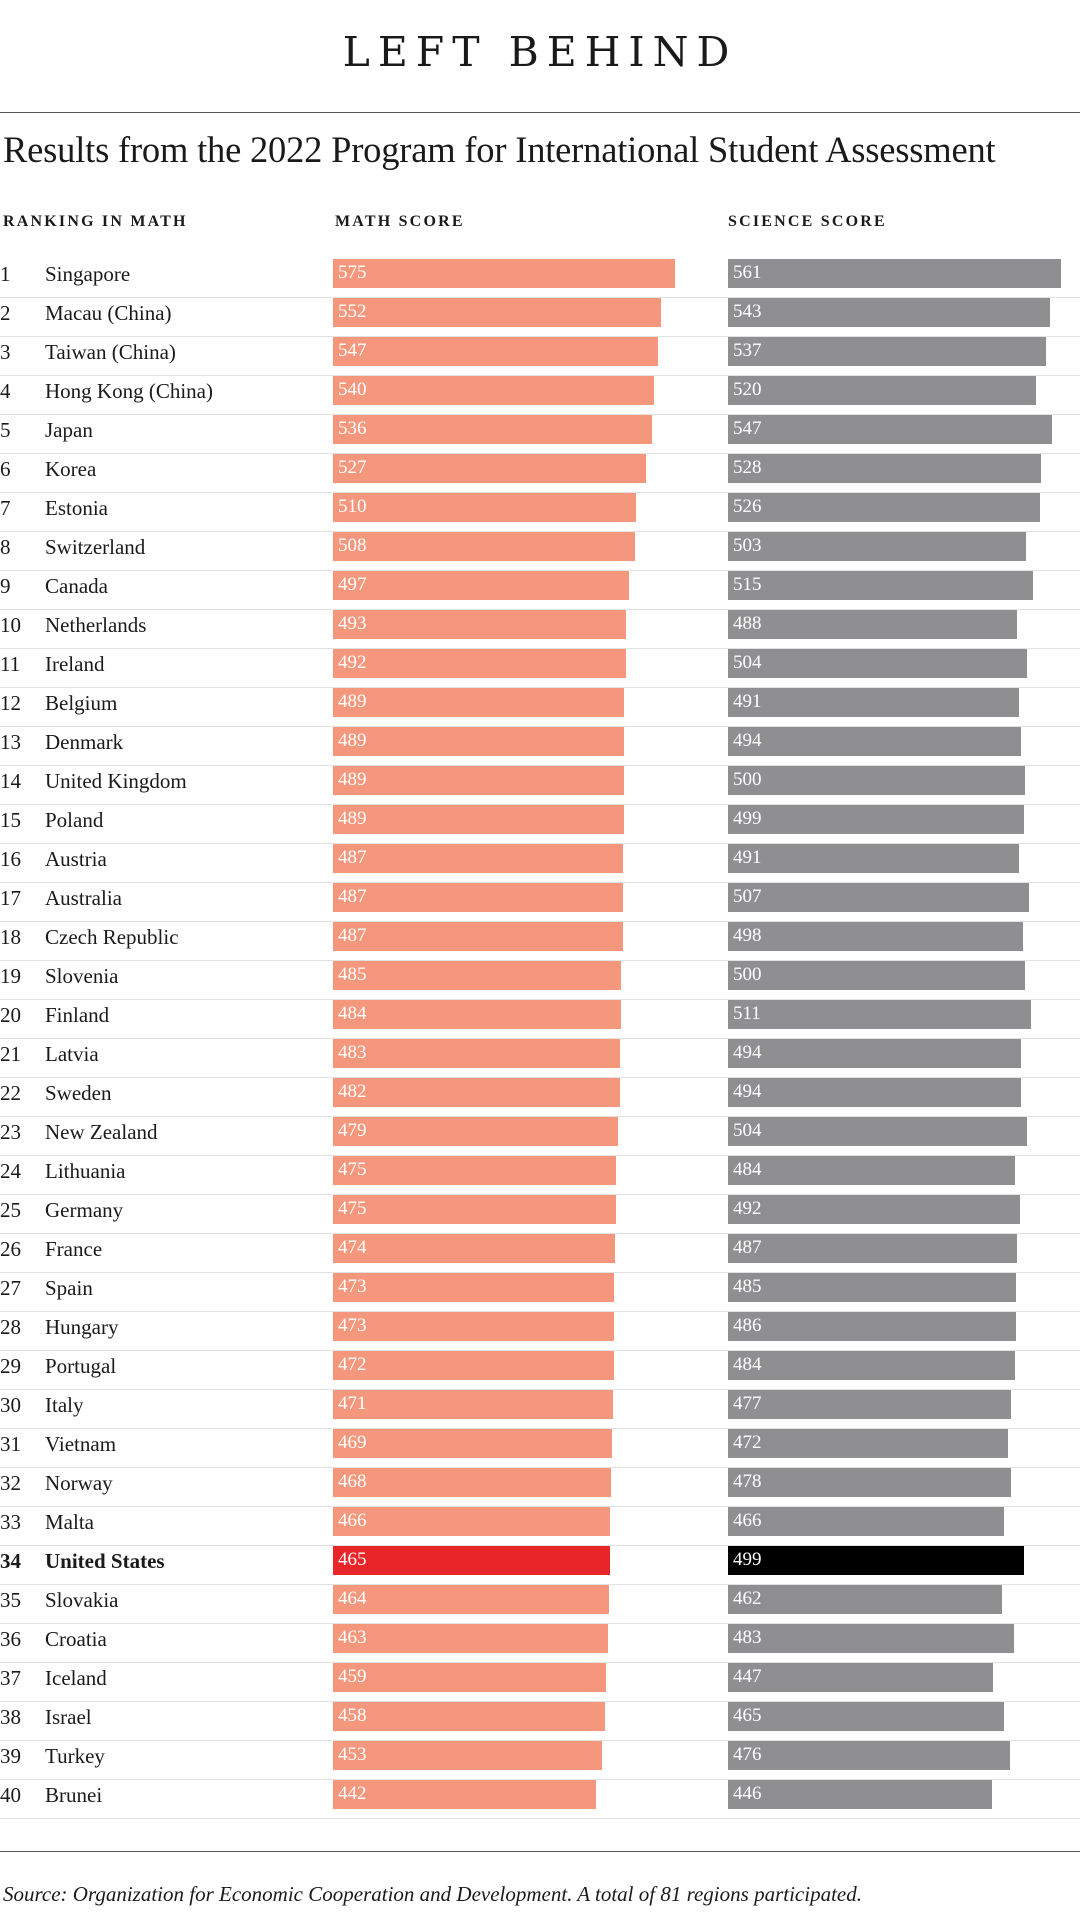  Describe the element at coordinates (352, 896) in the screenshot. I see `math-score-label: 487` at that location.